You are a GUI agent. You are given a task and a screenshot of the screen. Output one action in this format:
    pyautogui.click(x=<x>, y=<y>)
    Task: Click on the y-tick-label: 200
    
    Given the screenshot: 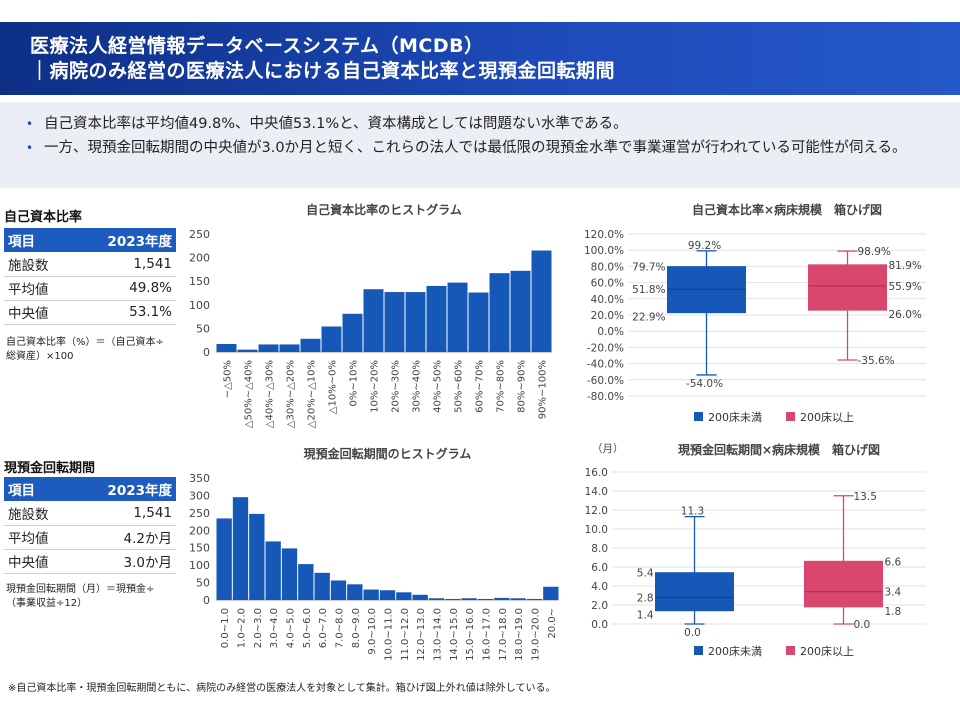 What is the action you would take?
    pyautogui.click(x=199, y=258)
    